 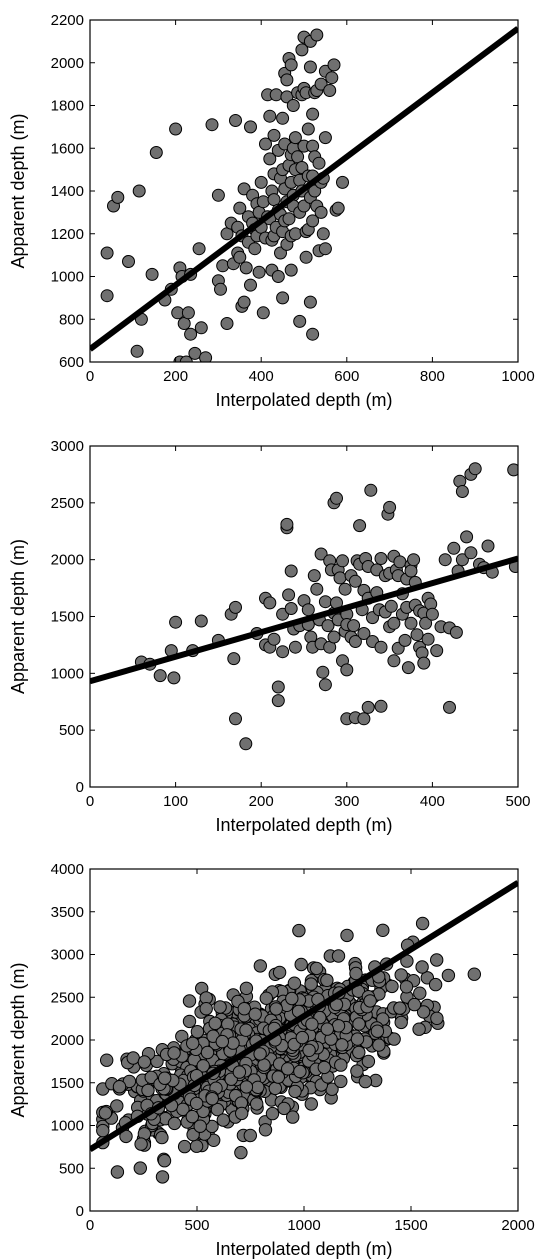 I want to click on y-tick-label: 500, so click(x=71, y=730).